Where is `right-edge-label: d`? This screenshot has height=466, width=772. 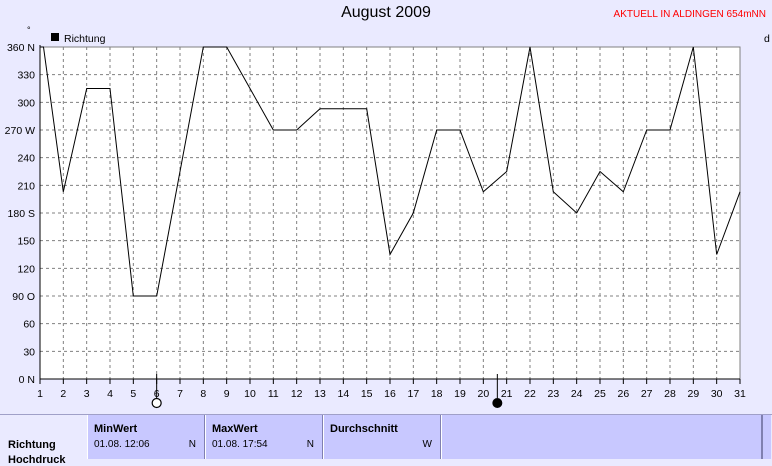
right-edge-label: d is located at coordinates (767, 39).